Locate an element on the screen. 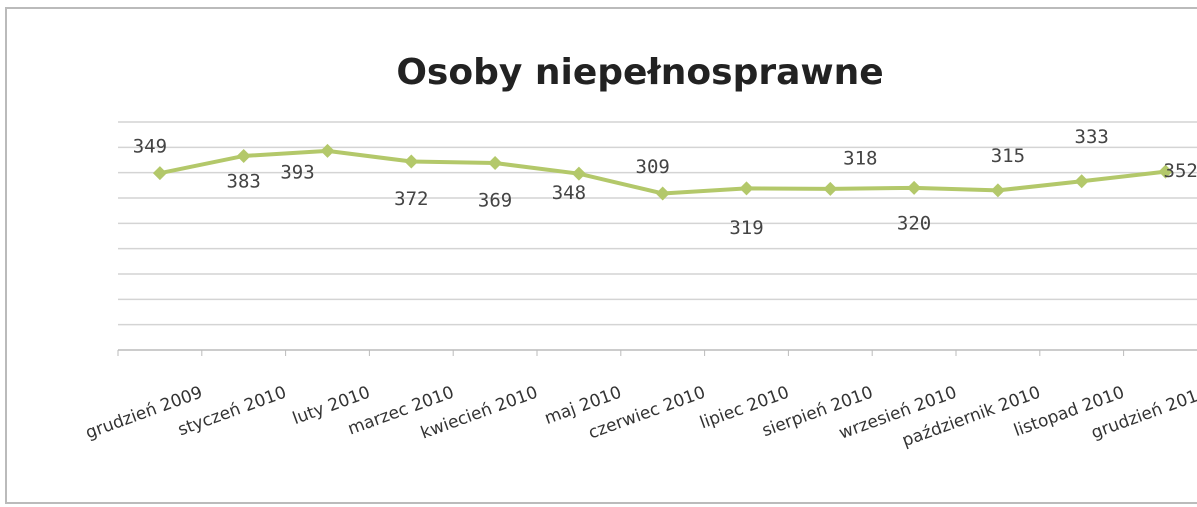  data-label: 309 is located at coordinates (653, 167).